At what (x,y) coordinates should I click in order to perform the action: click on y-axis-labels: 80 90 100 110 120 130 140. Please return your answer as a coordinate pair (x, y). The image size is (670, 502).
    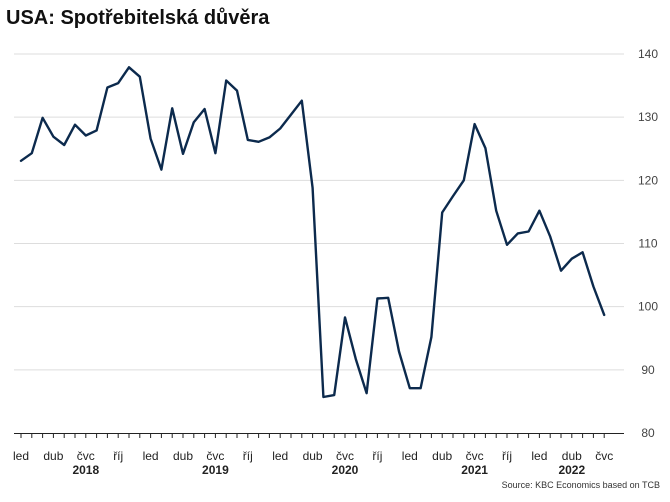
    Looking at the image, I should click on (648, 243).